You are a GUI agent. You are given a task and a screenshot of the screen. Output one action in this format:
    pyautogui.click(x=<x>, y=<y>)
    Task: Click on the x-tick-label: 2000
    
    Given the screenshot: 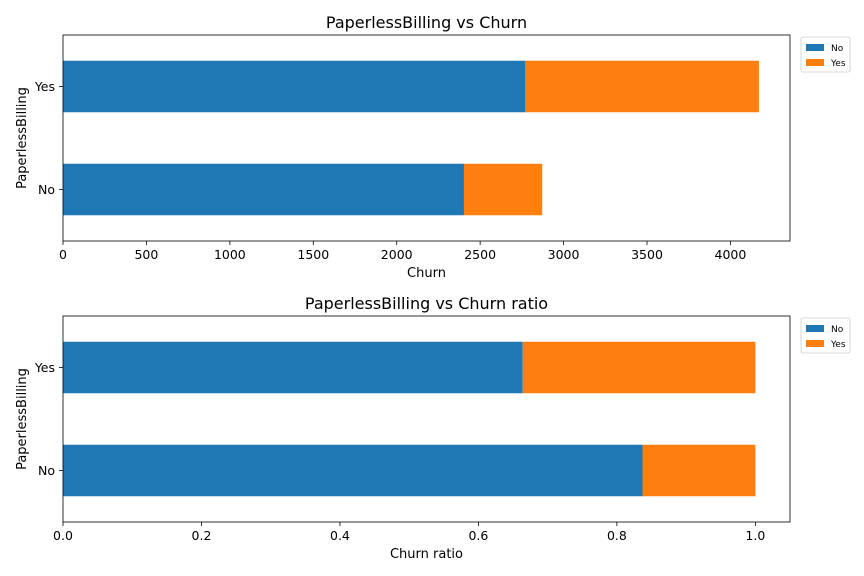 What is the action you would take?
    pyautogui.click(x=397, y=254)
    